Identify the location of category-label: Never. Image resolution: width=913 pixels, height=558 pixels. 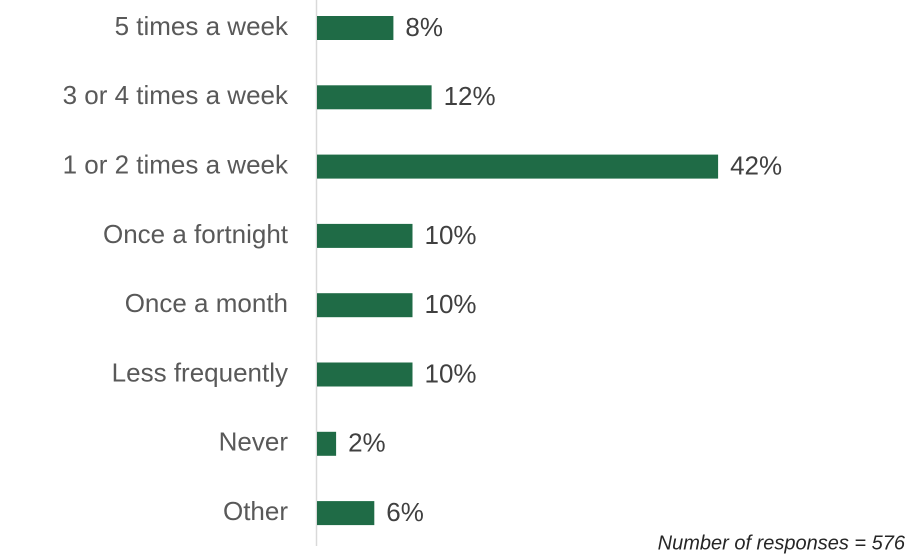
(254, 442).